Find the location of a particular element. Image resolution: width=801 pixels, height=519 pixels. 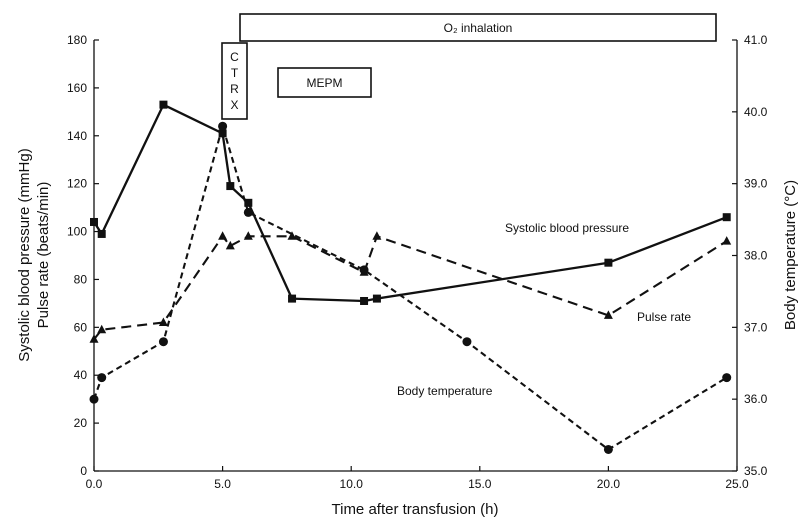

y-axis-title-line1: Systolic blood pressure (mmHg) is located at coordinates (24, 254).